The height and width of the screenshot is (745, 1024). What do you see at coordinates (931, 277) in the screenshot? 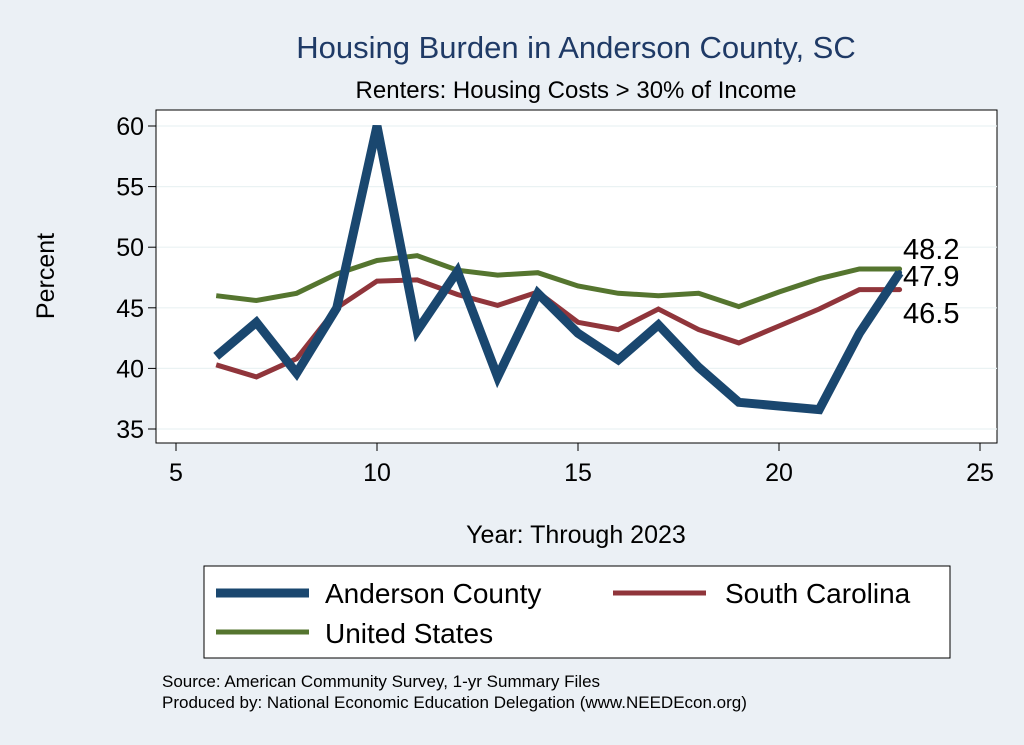
I see `end-label-anderson-county: 47.9` at bounding box center [931, 277].